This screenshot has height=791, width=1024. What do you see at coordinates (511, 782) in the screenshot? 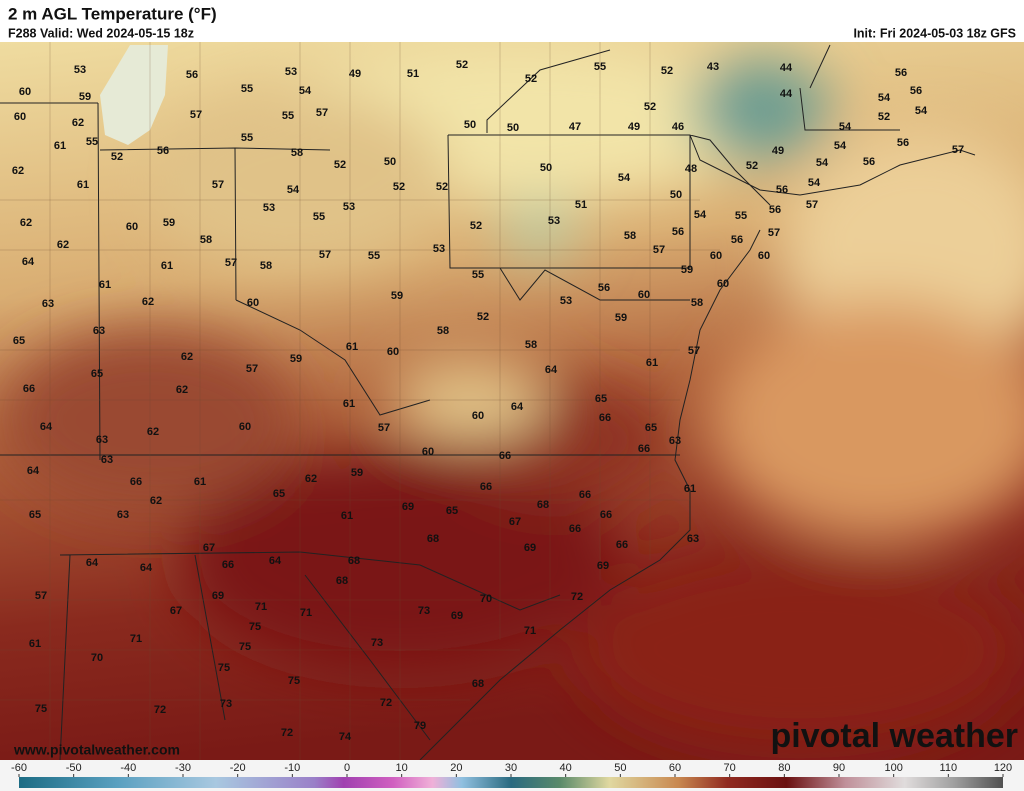
I see `colorbar` at bounding box center [511, 782].